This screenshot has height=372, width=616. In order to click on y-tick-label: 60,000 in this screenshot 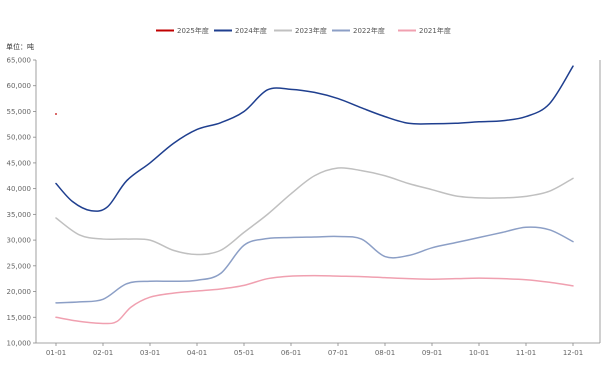, I will do `click(19, 86)`.